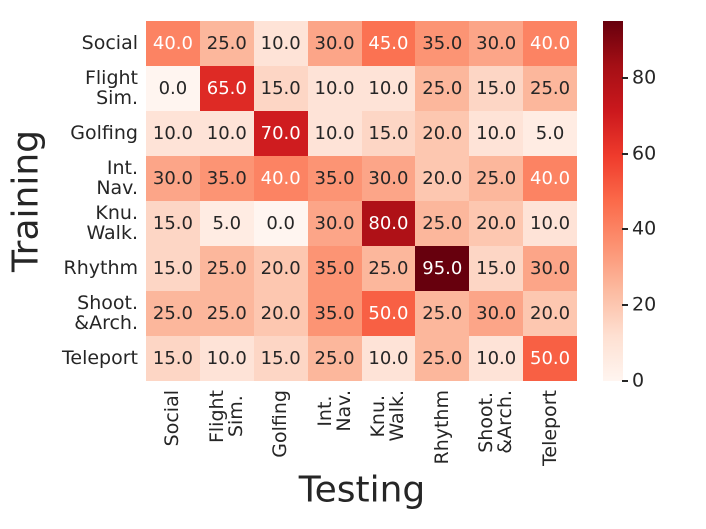  I want to click on colorbar-tick-label: 0, so click(638, 380).